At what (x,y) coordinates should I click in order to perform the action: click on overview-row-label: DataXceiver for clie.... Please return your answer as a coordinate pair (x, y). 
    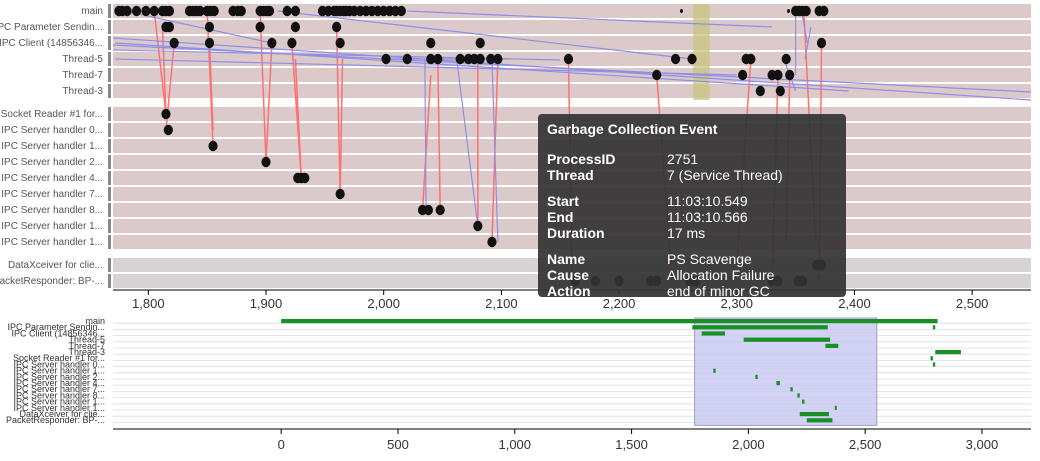
    Looking at the image, I should click on (62, 414).